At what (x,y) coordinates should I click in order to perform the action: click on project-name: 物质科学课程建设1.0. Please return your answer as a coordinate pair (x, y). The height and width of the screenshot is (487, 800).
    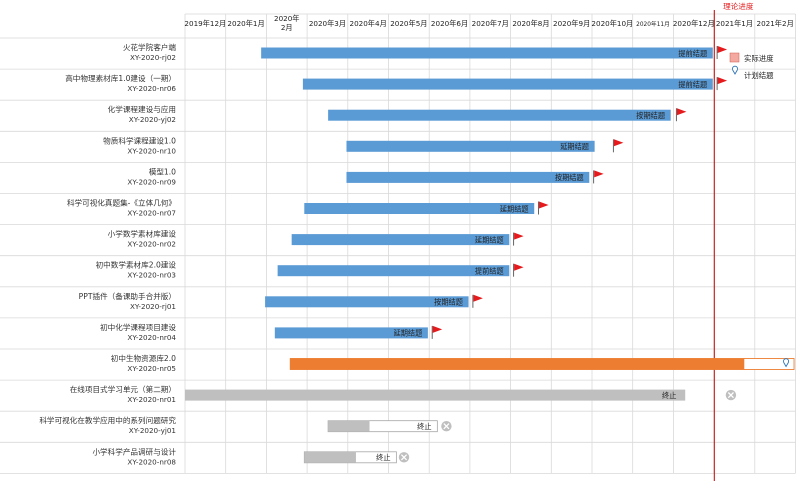
    Looking at the image, I should click on (139, 140).